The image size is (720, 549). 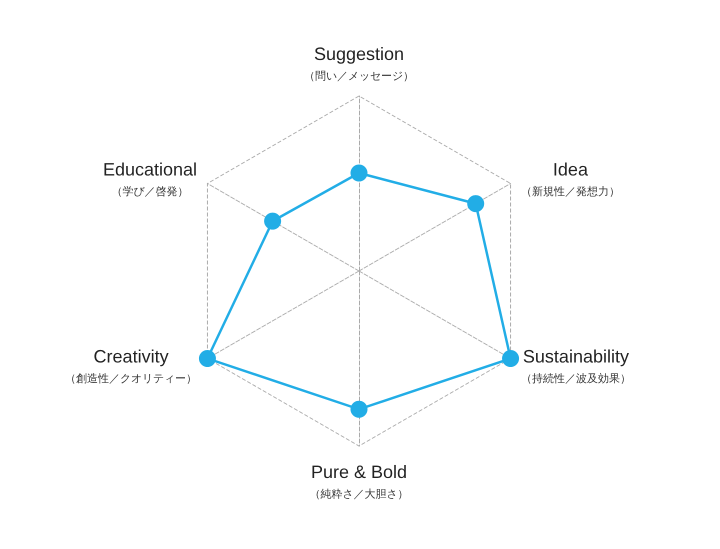 What do you see at coordinates (359, 481) in the screenshot?
I see `spoke-label: Pure & Bold （純粋さ／大胆さ）` at bounding box center [359, 481].